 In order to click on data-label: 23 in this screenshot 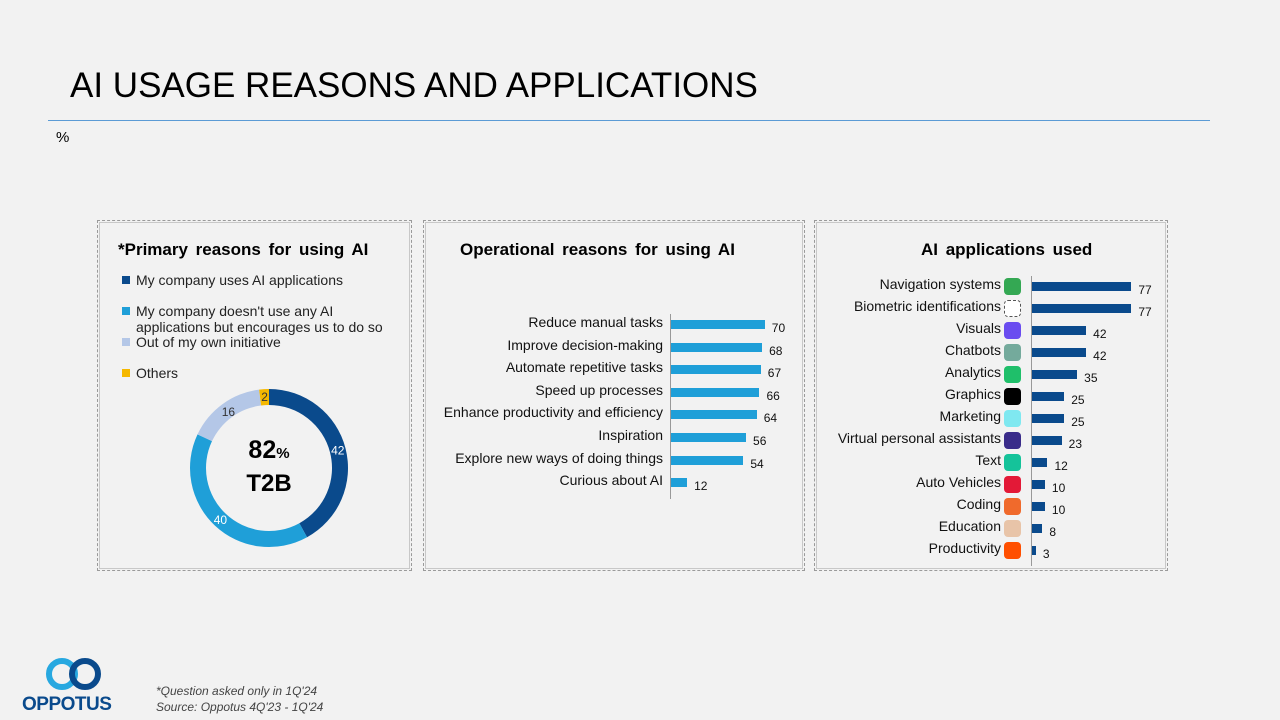, I will do `click(1075, 444)`.